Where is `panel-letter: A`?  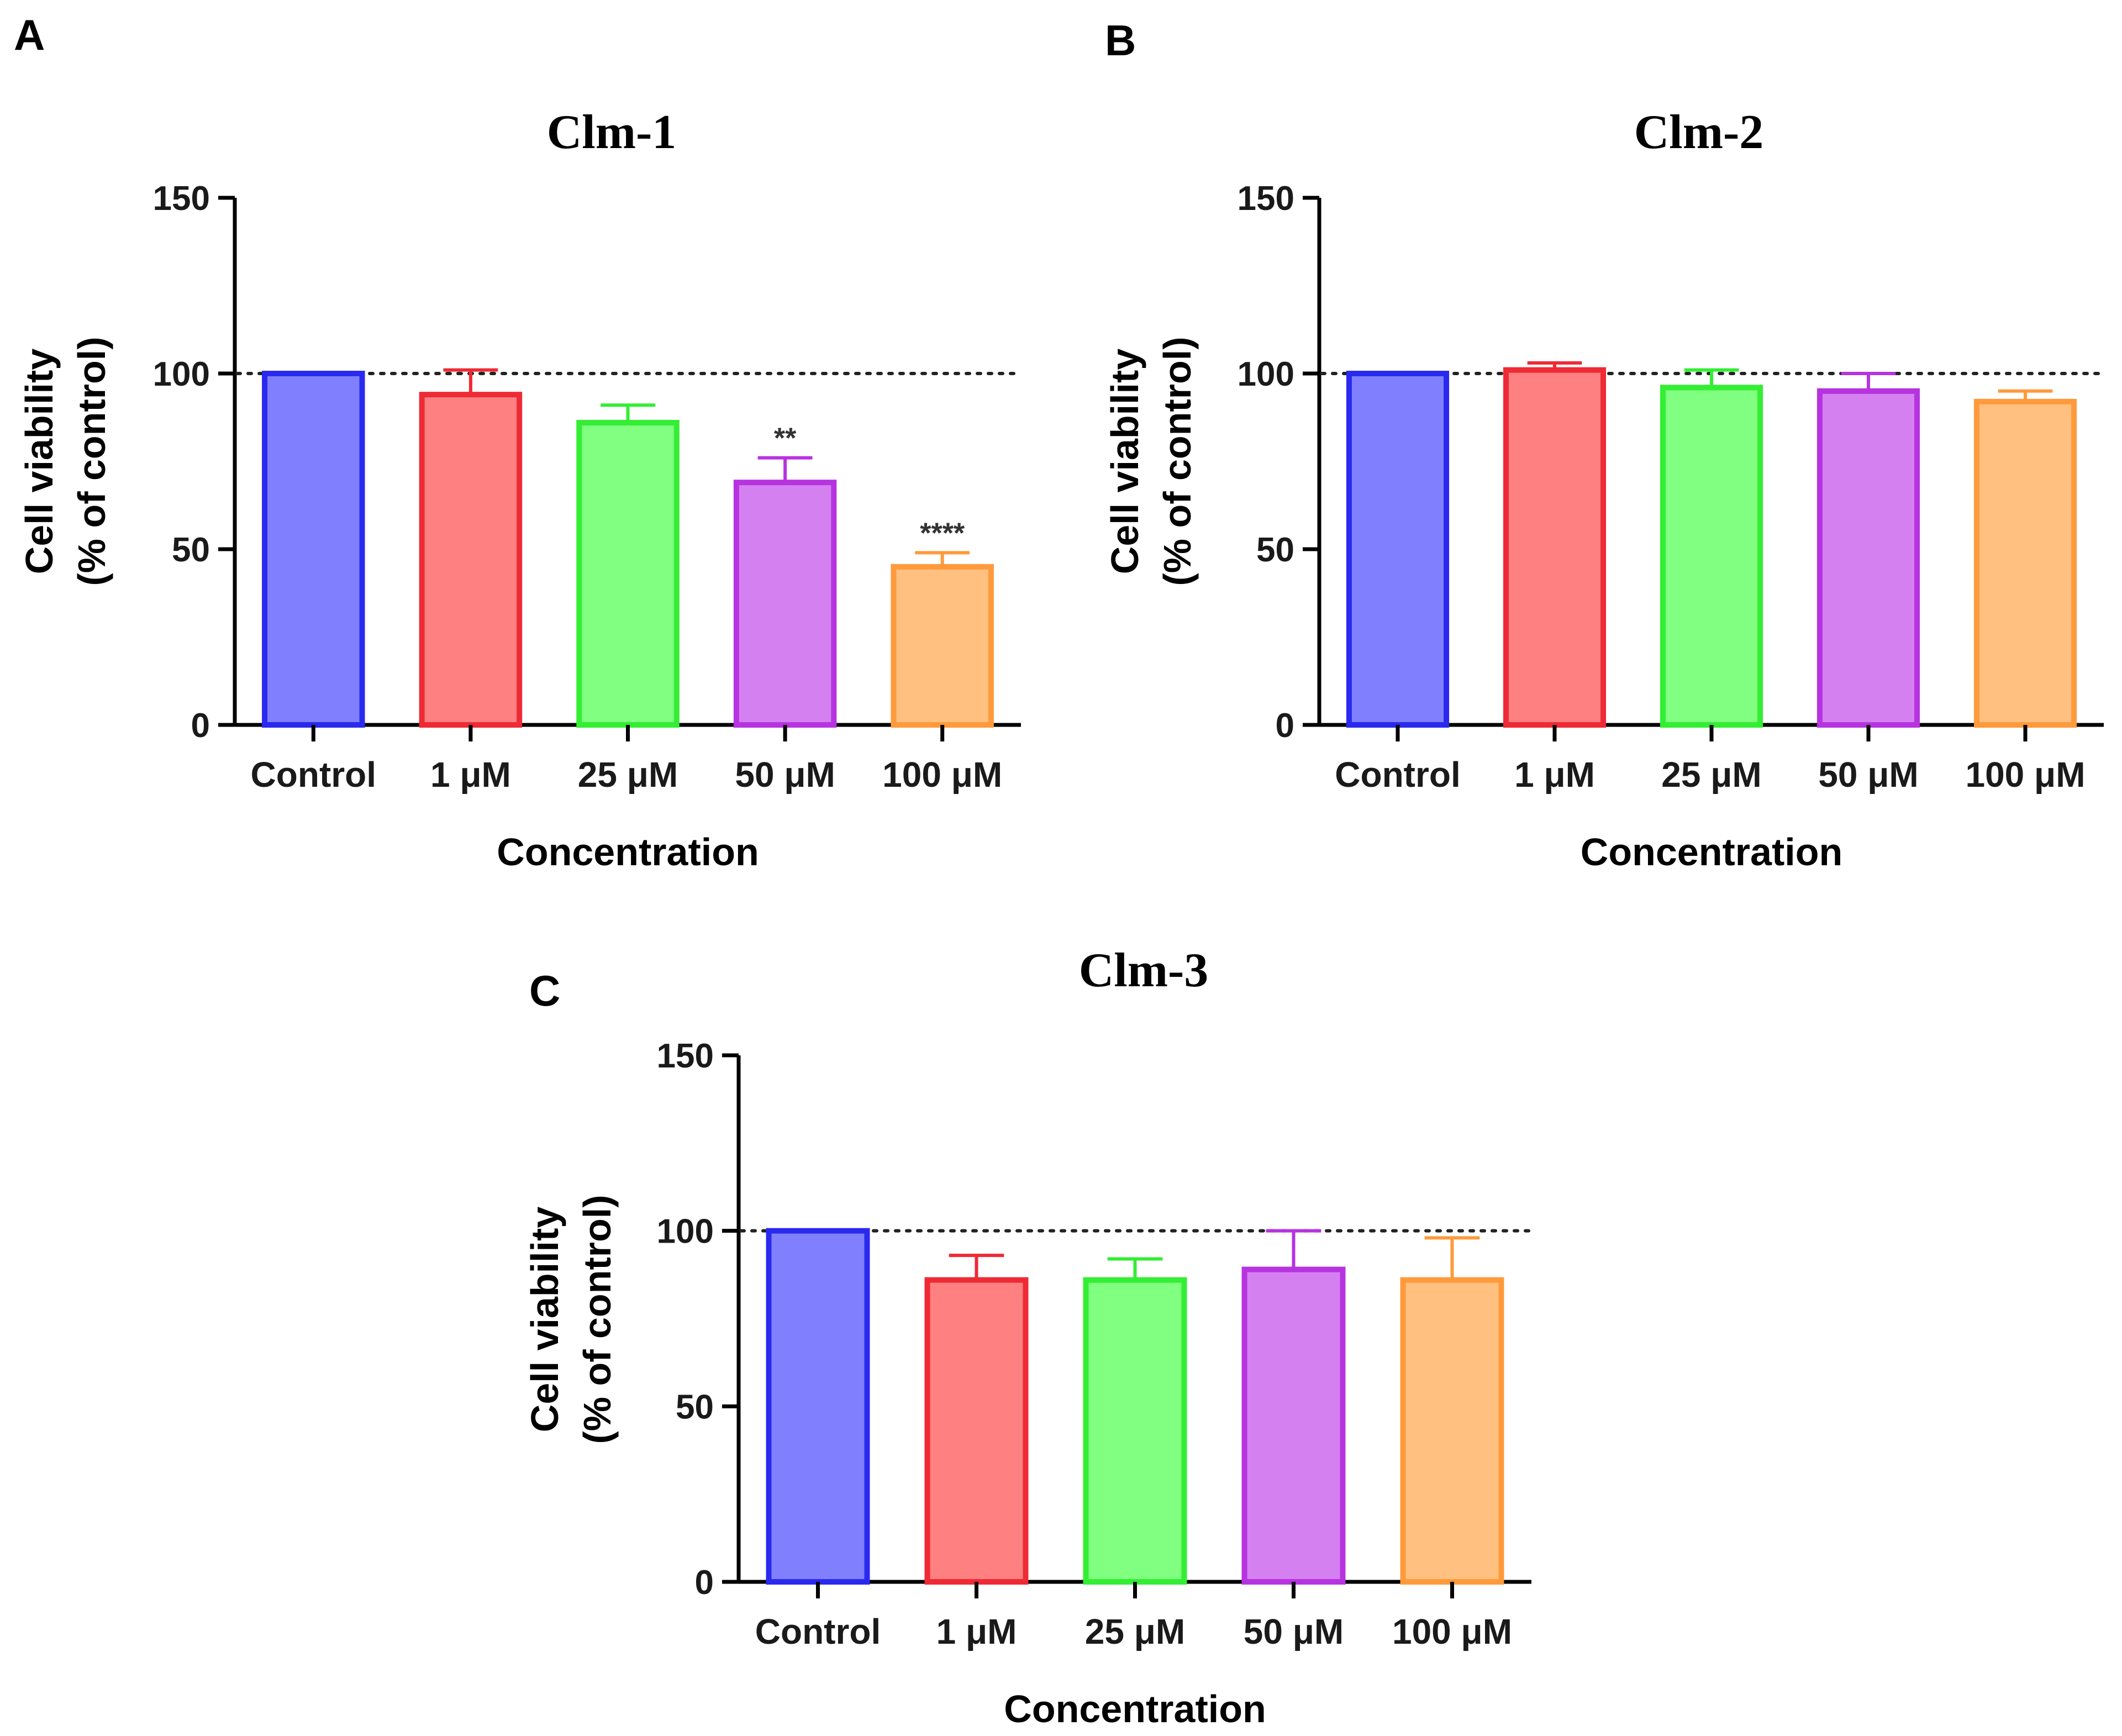 panel-letter: A is located at coordinates (29, 34).